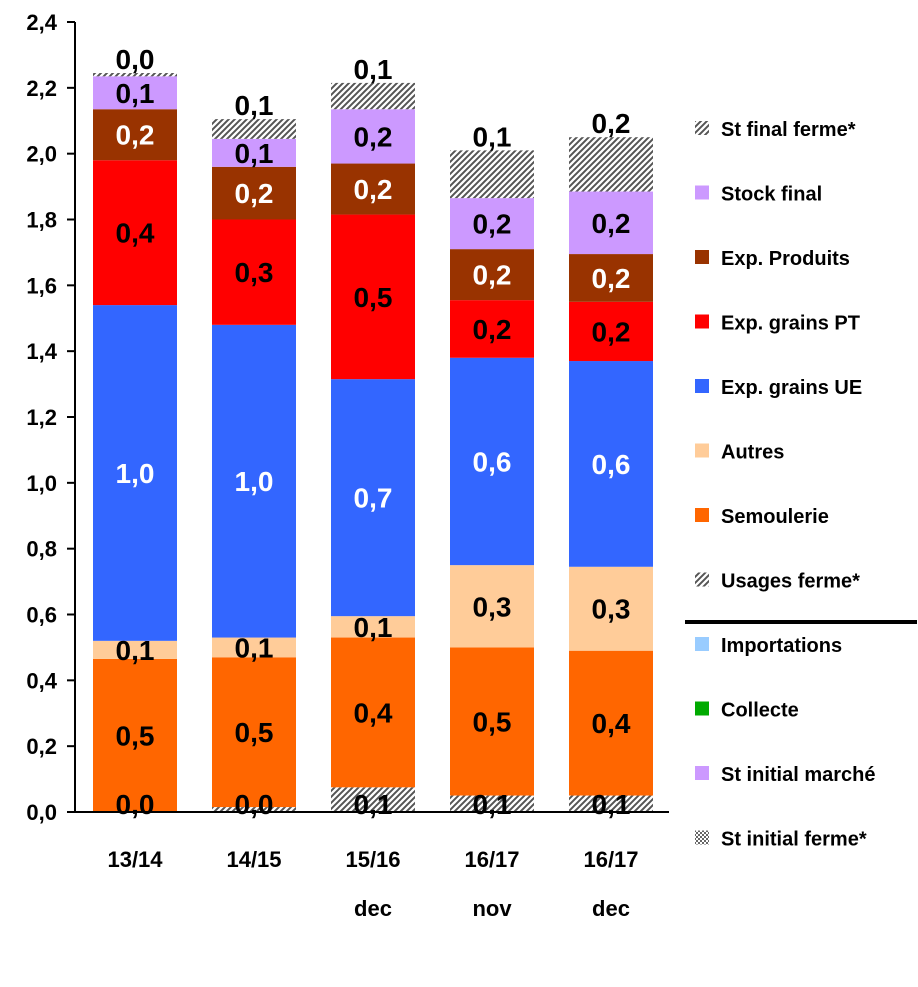 The image size is (918, 987). Describe the element at coordinates (775, 517) in the screenshot. I see `legend-label: Semoulerie` at that location.